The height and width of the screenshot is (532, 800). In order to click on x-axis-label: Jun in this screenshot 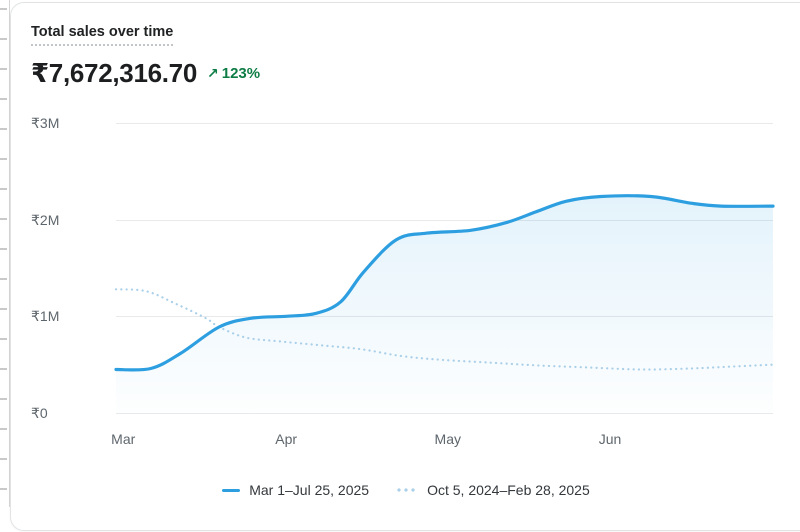, I will do `click(610, 439)`.